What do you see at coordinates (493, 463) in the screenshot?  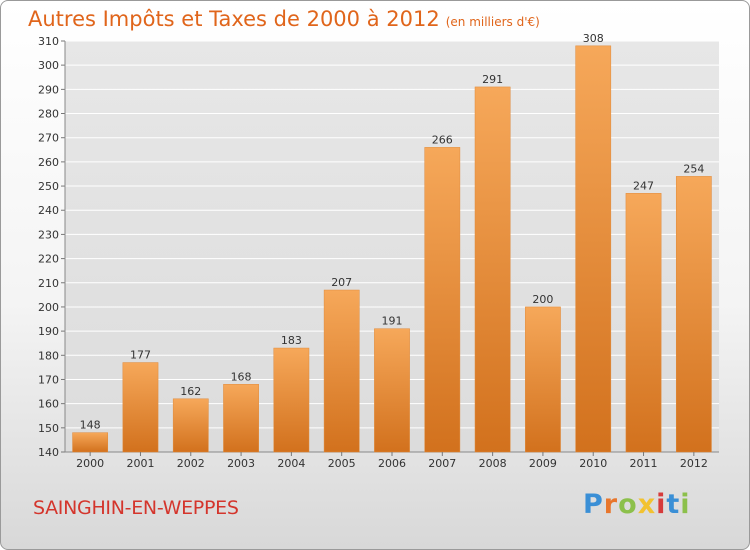 I see `x-tick-label: 2008` at bounding box center [493, 463].